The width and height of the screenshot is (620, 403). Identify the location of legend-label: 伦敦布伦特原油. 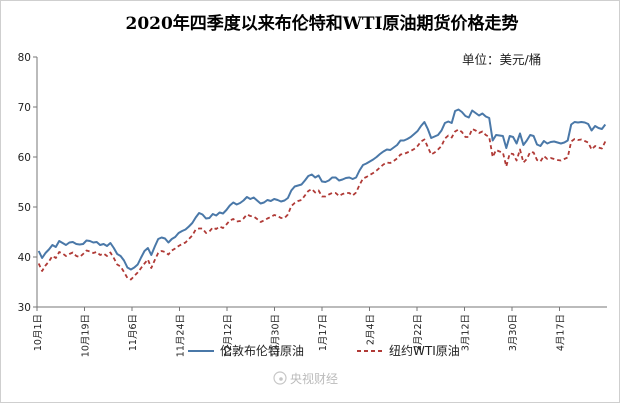
(262, 350).